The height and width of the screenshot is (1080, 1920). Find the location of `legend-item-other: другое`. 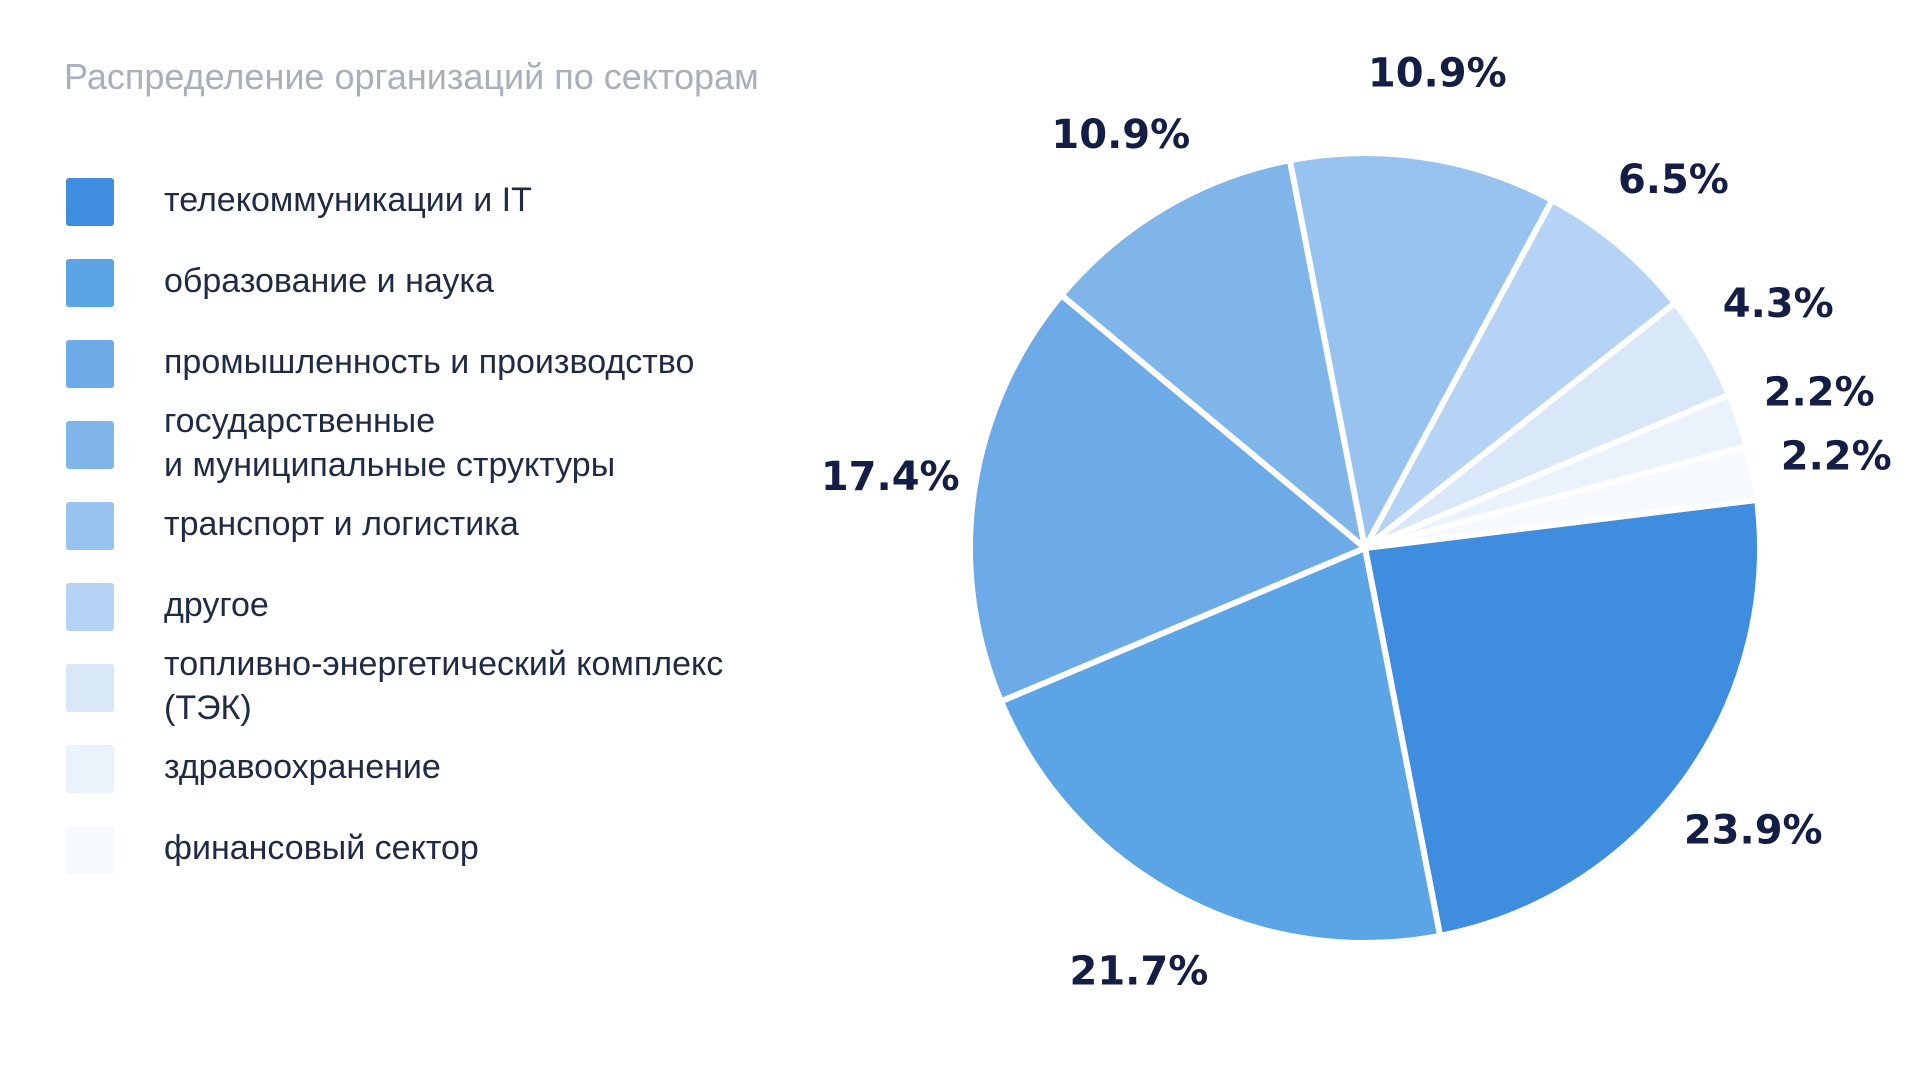

legend-item-other: другое is located at coordinates (444, 605).